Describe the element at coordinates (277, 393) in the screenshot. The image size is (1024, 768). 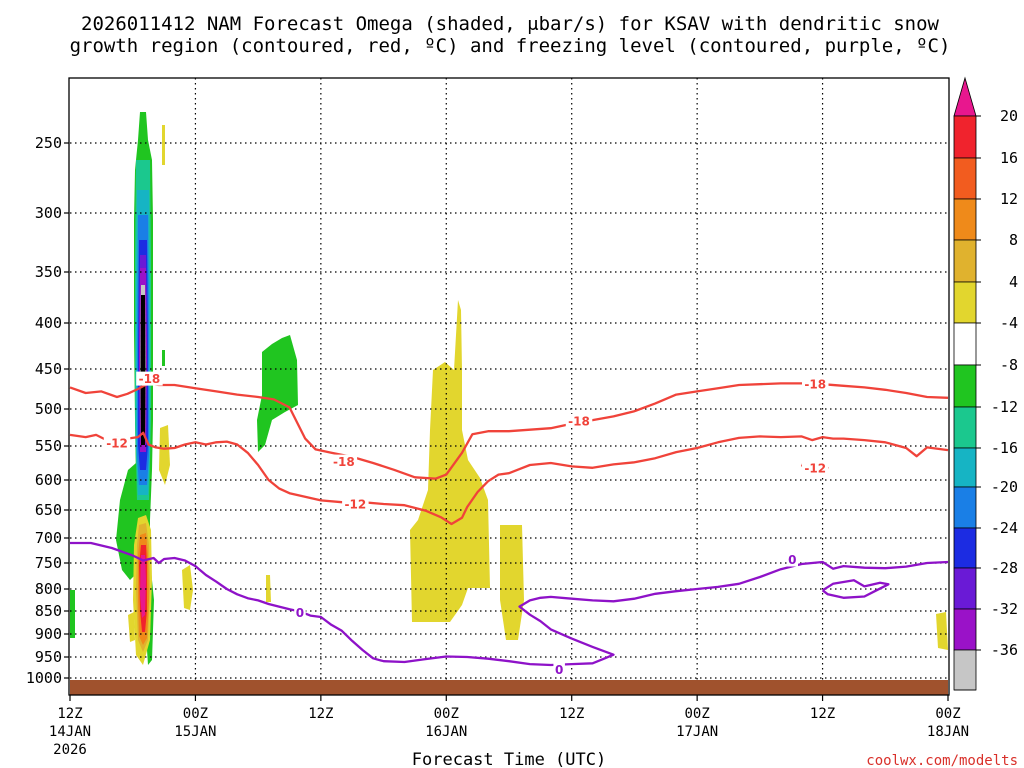
I see `omega-green-mid-blob` at that location.